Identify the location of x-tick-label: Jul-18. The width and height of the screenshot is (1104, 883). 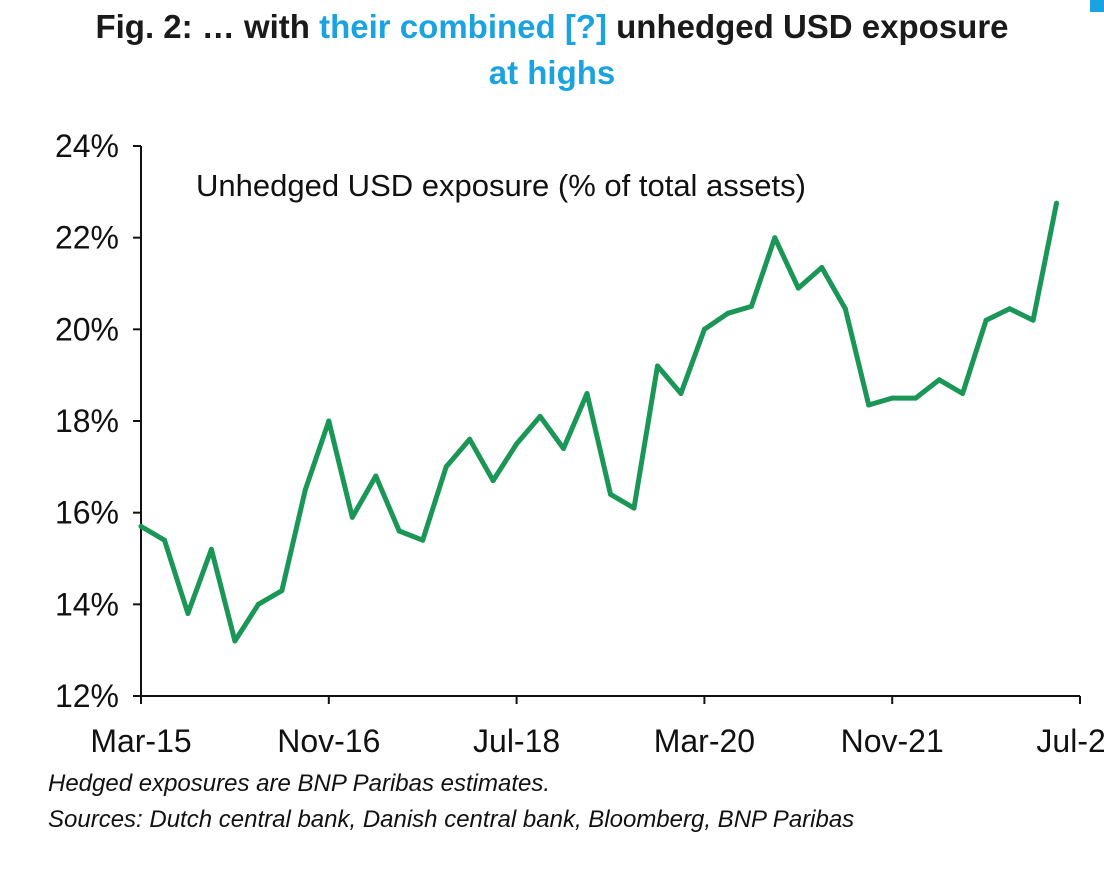
(516, 741).